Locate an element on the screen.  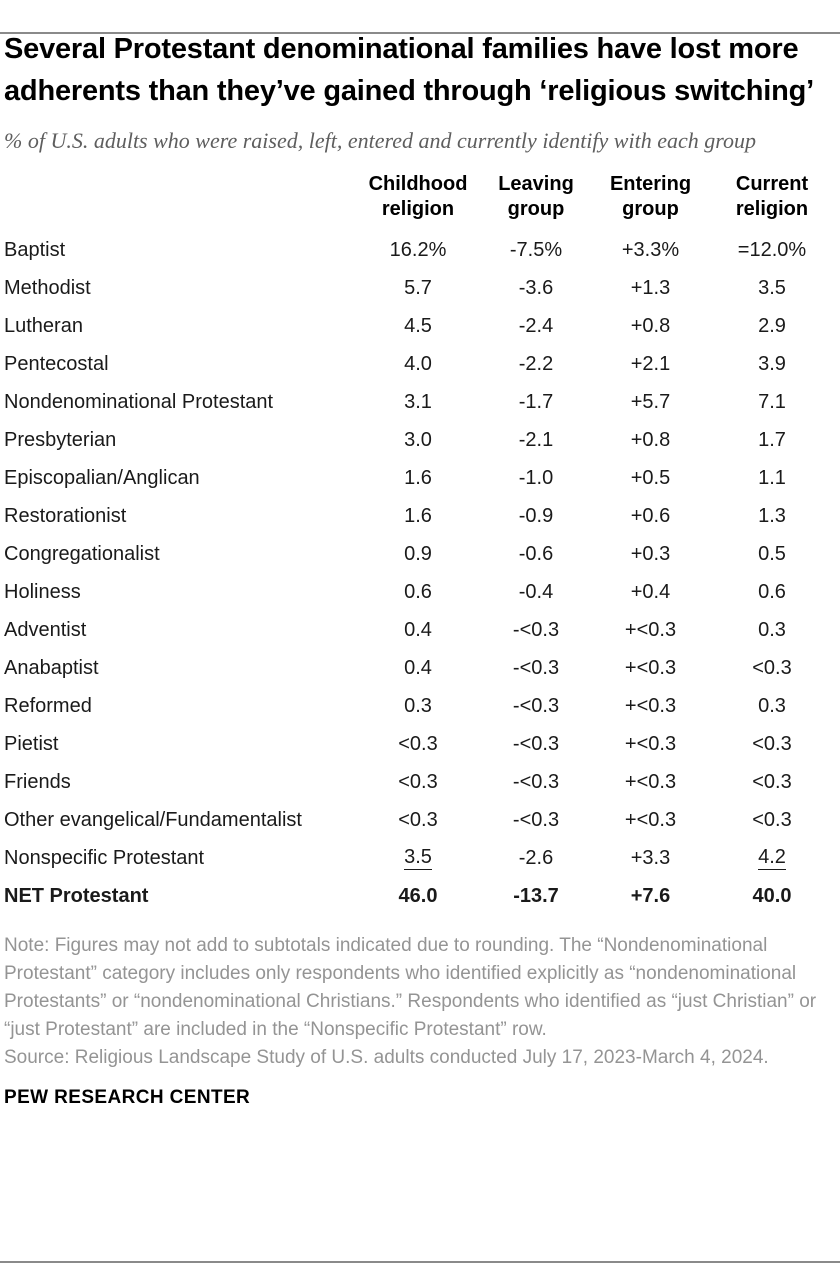
table-row: Holiness 0.6 -0.4 +0.4 0.6 is located at coordinates (419, 592).